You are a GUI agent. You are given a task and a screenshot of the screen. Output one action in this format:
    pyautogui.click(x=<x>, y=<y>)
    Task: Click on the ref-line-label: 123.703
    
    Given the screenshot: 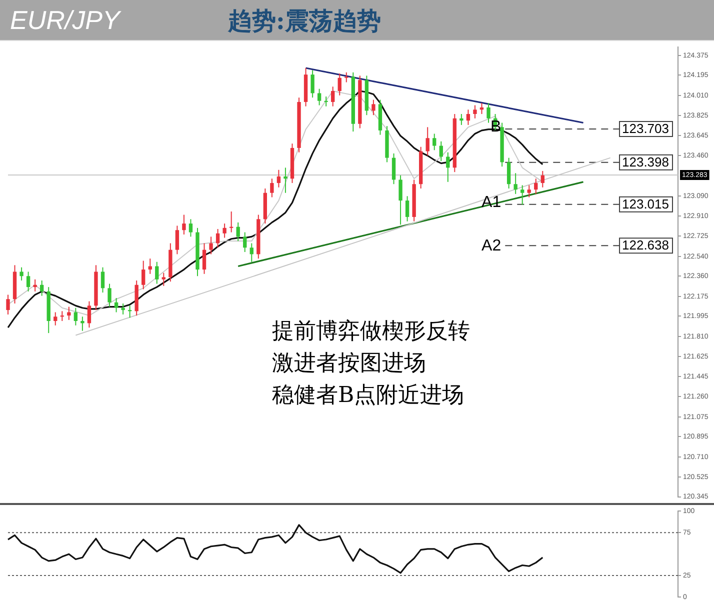 What is the action you would take?
    pyautogui.click(x=646, y=128)
    